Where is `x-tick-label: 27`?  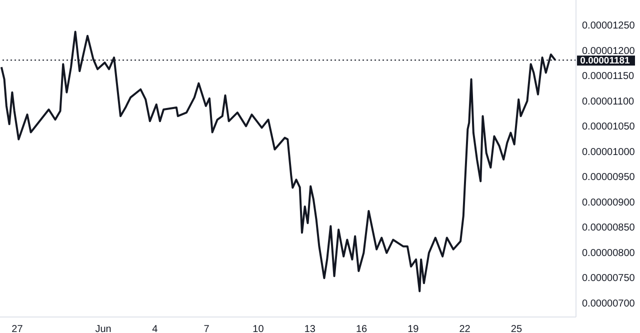
x-tick-label: 27 is located at coordinates (18, 328).